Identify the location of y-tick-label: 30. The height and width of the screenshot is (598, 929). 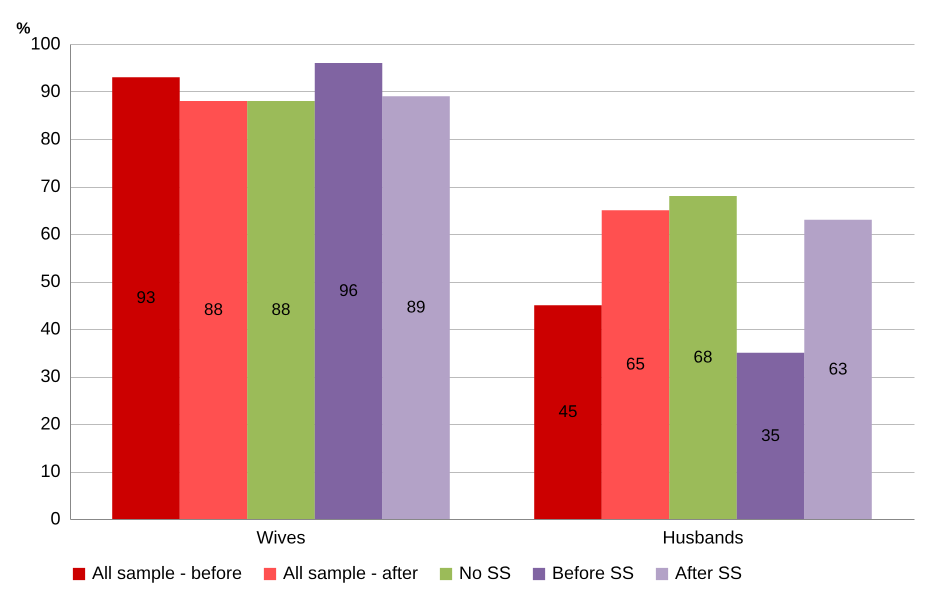
(50, 376).